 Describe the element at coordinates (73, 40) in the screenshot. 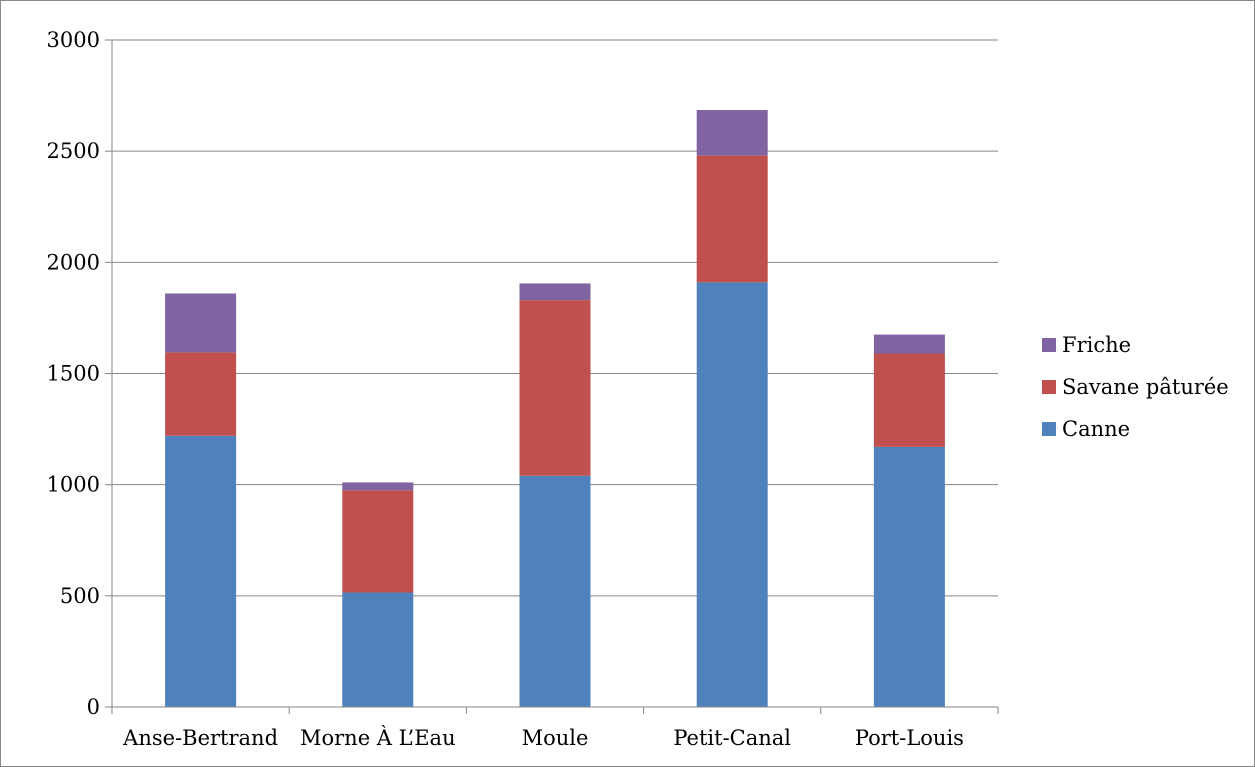

I see `y-tick-label: 3000` at that location.